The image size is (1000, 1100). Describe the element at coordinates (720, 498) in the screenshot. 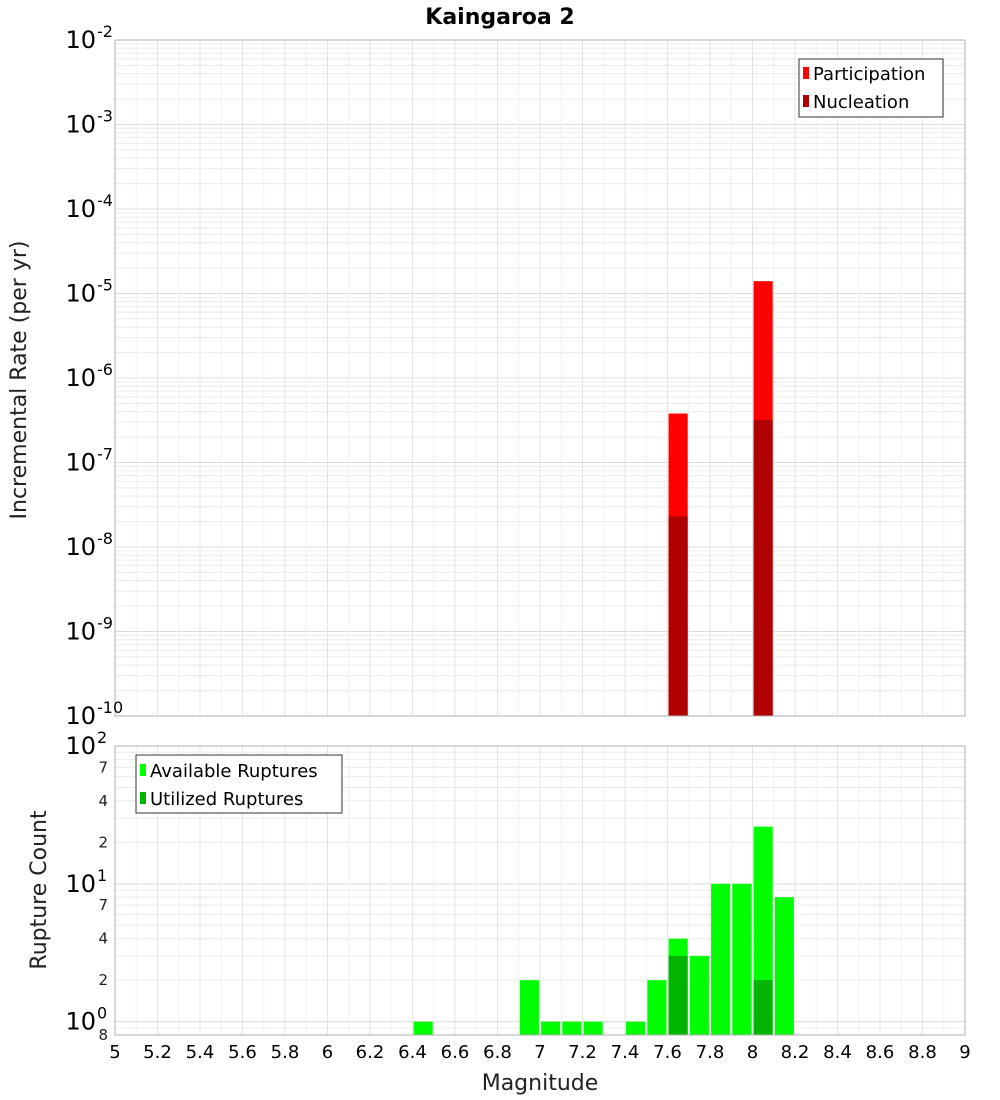

I see `top-bars` at that location.